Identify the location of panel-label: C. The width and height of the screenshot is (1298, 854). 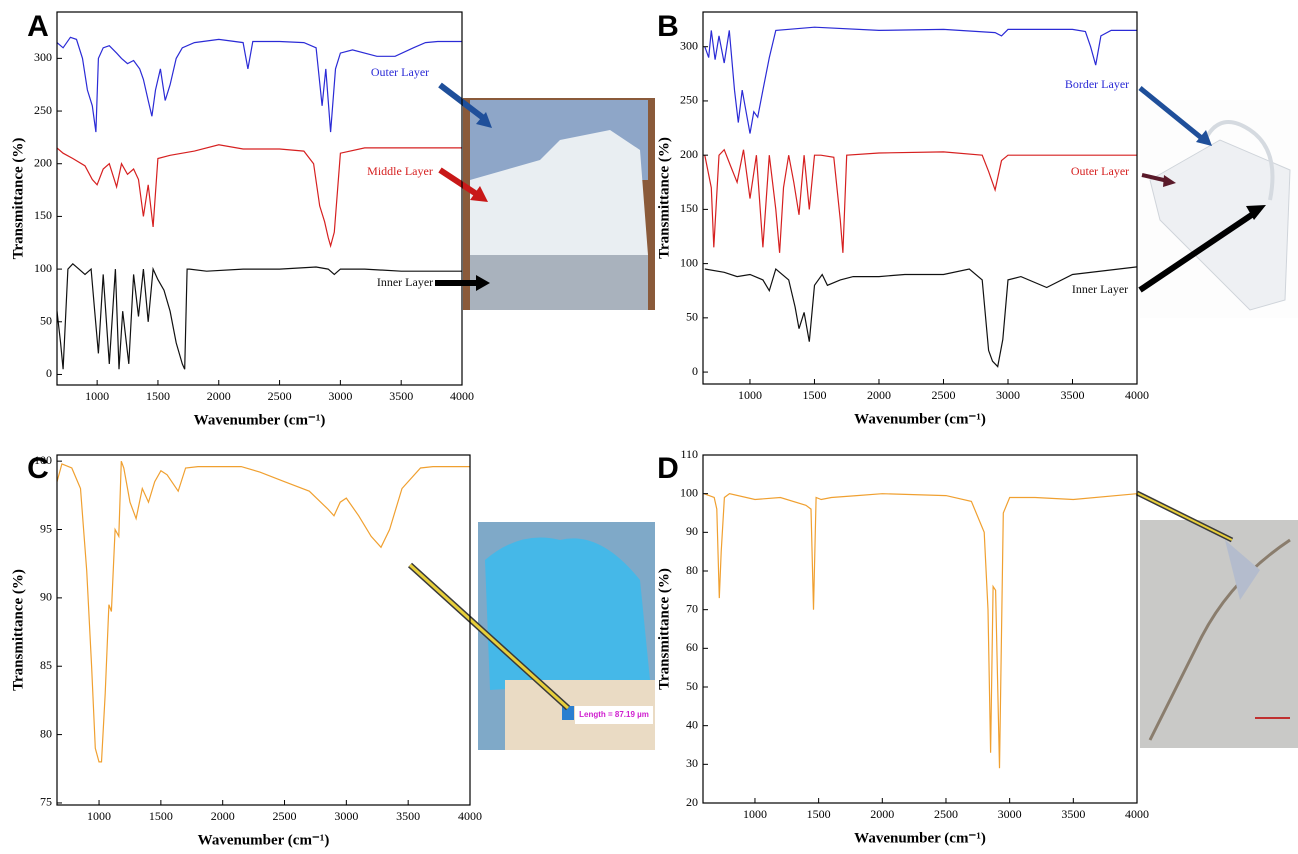
(38, 468).